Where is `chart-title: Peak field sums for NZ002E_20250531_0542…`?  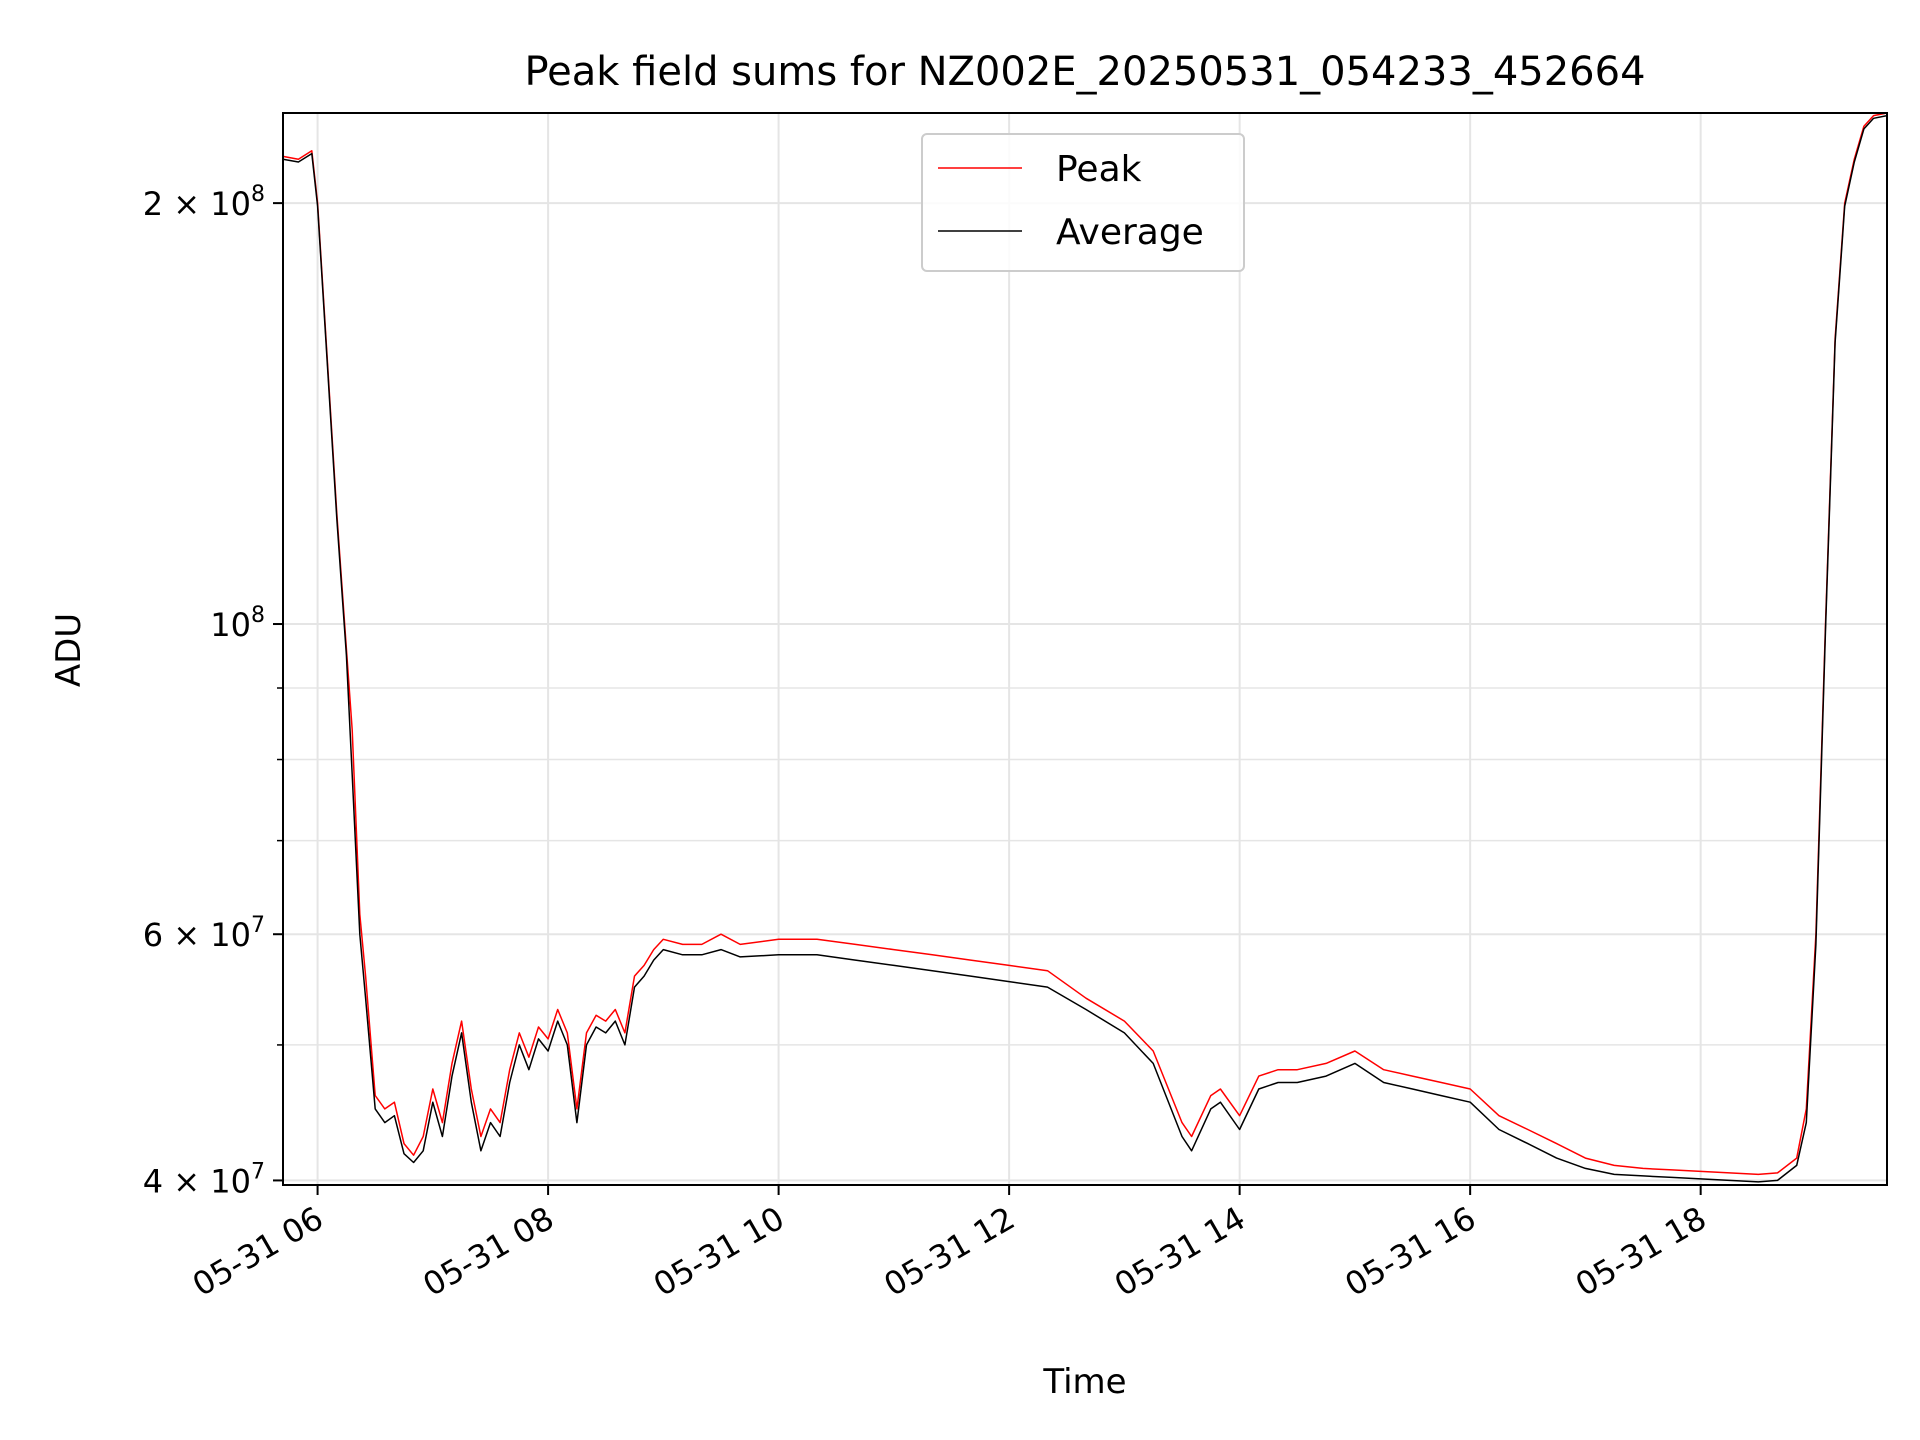 chart-title: Peak field sums for NZ002E_20250531_0542… is located at coordinates (1084, 72).